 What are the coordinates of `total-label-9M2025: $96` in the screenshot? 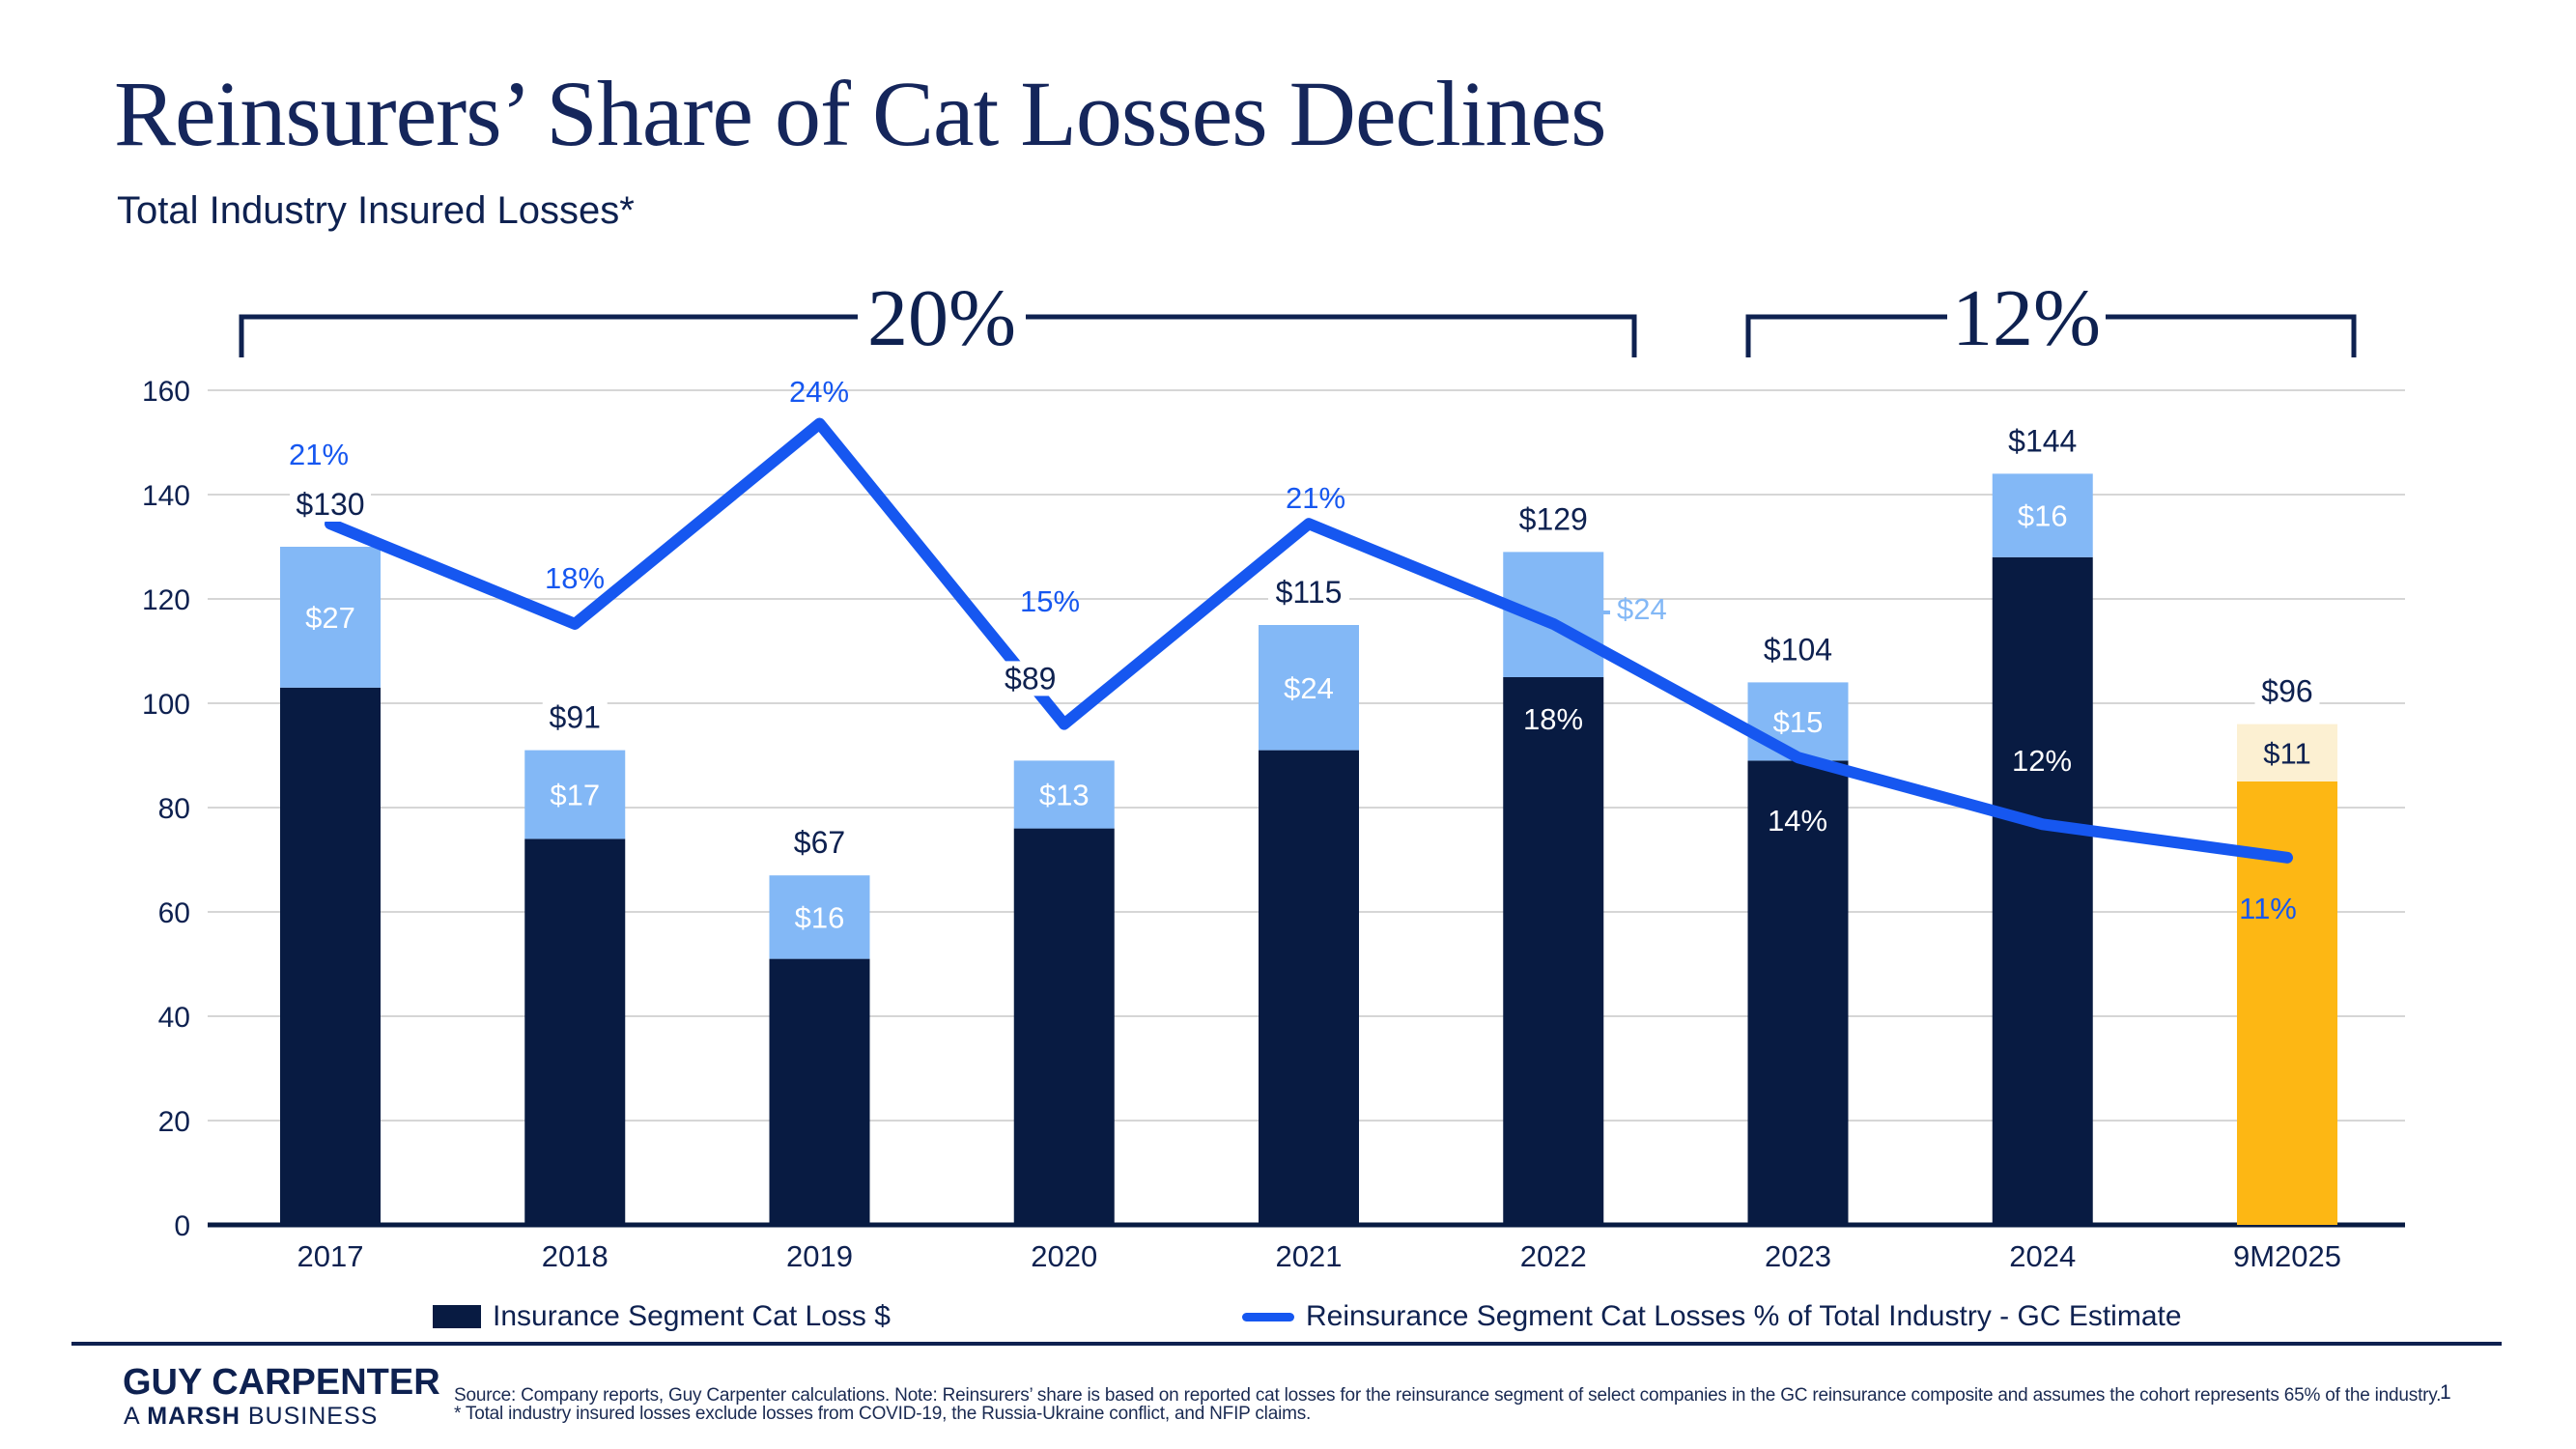 It's located at (2286, 691).